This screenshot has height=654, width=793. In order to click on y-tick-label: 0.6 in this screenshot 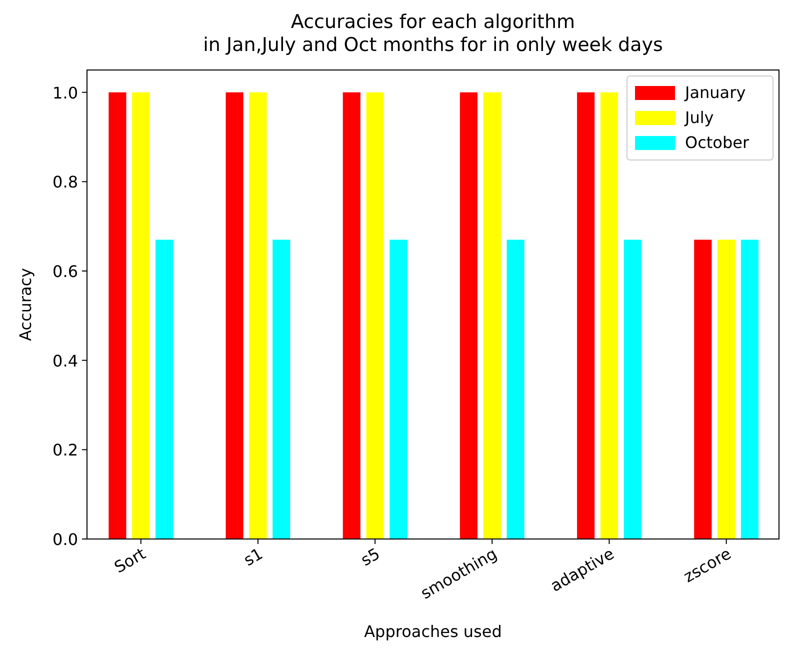, I will do `click(65, 271)`.